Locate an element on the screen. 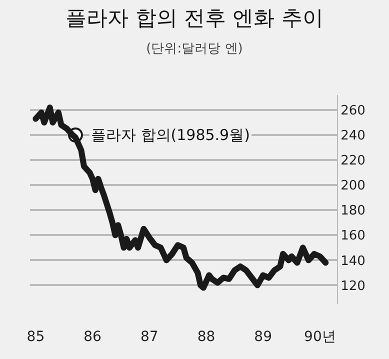 This screenshot has width=389, height=359. y-tick-label: 260 is located at coordinates (353, 111).